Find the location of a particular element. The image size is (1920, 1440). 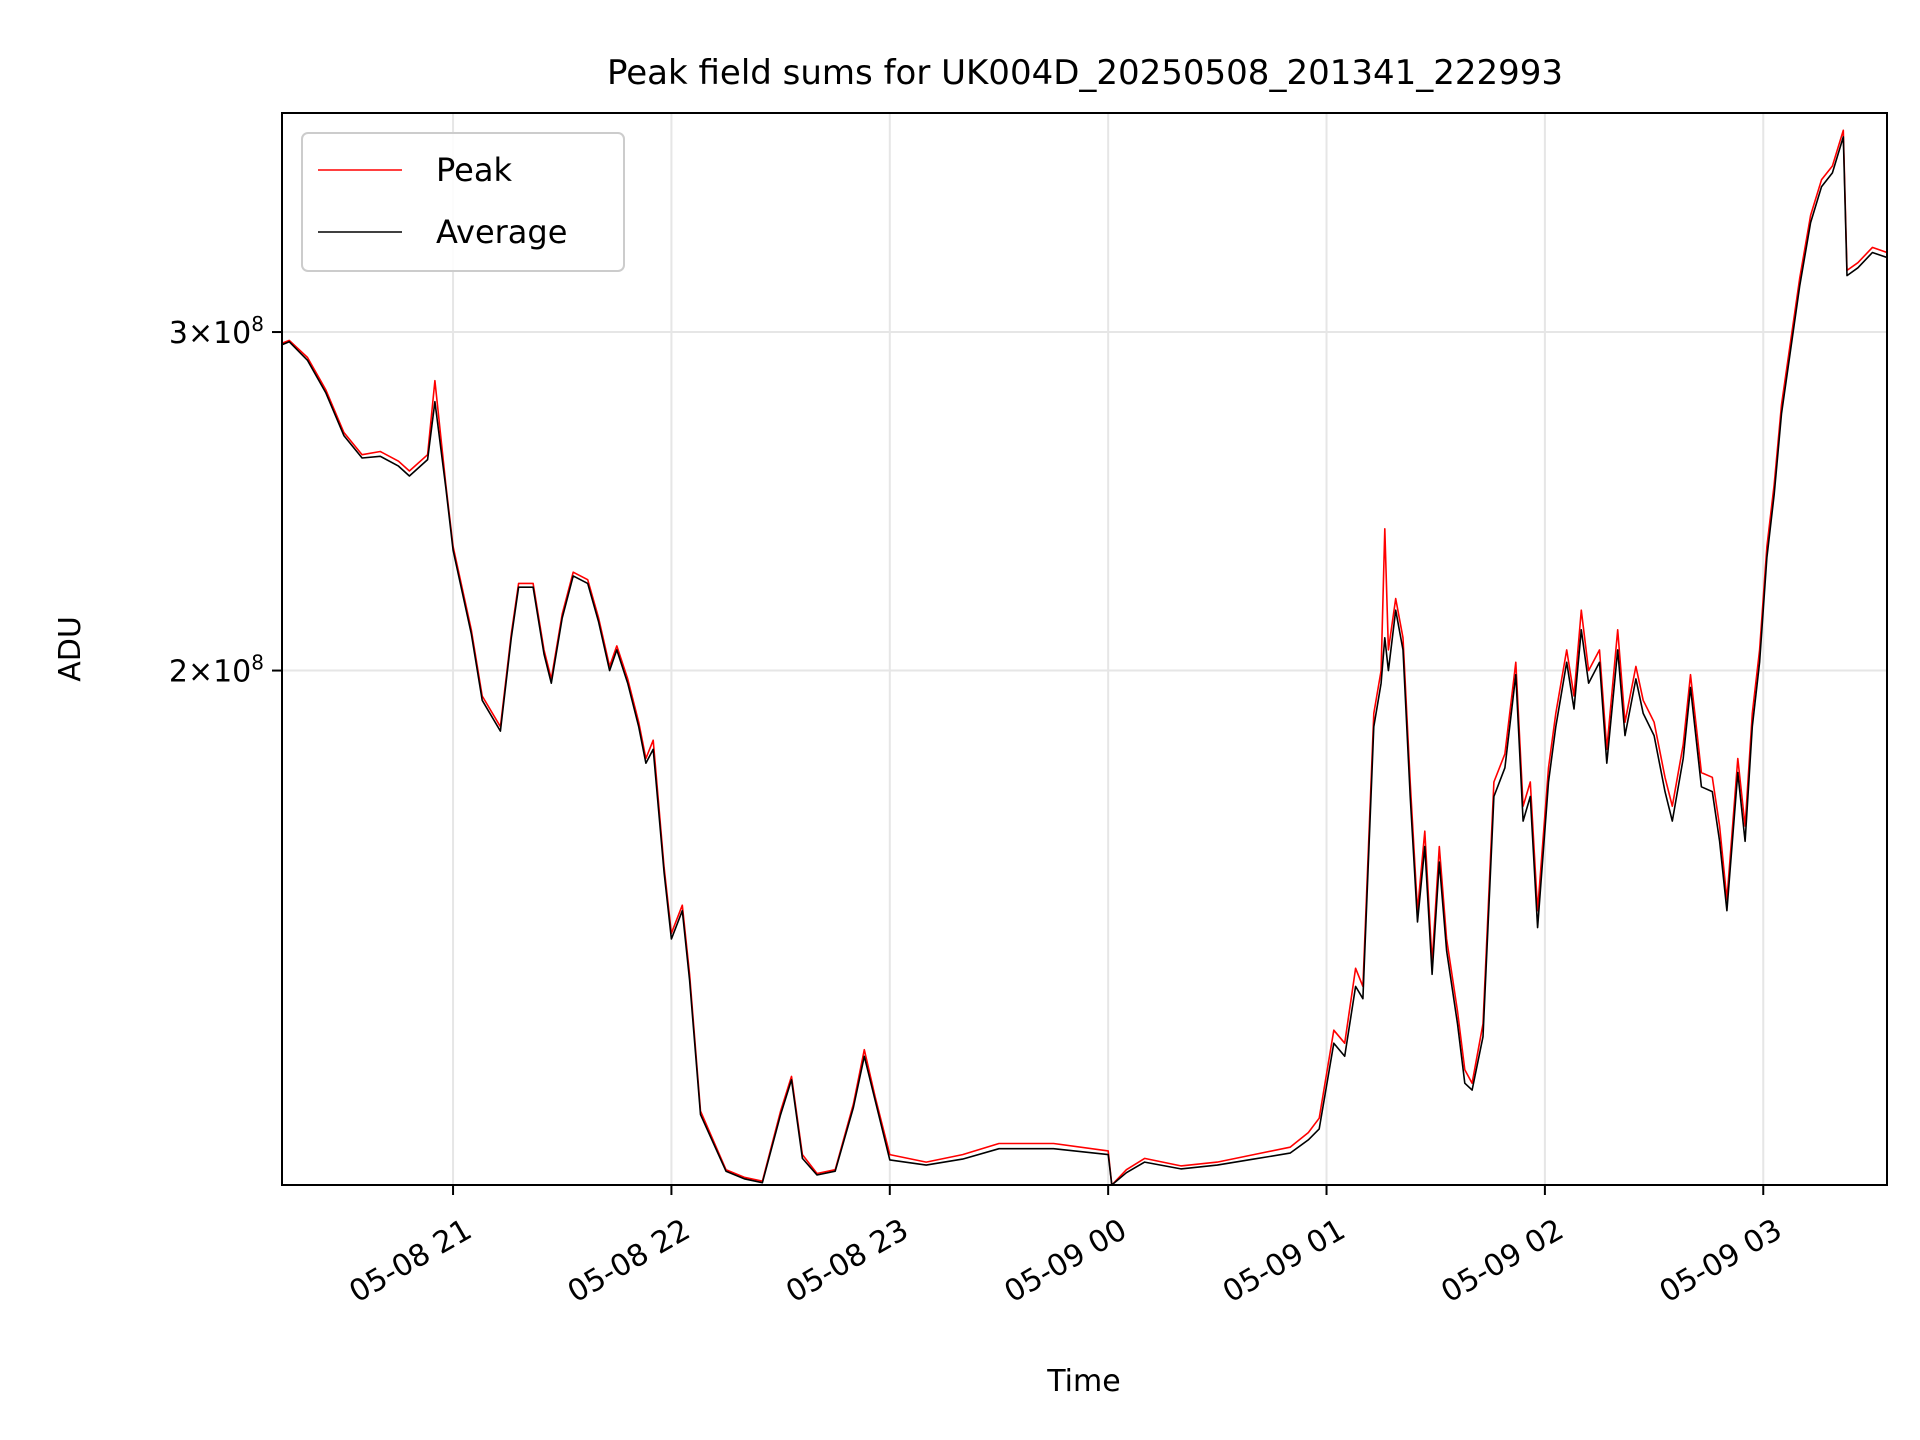

y-axis-ticks: 3×108 2×108 is located at coordinates (225, 501).